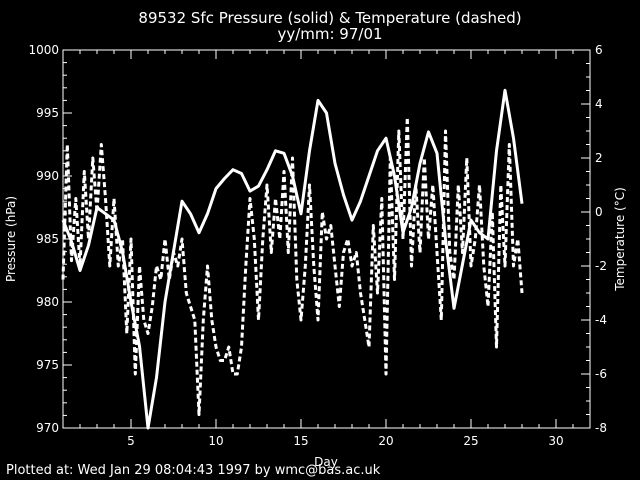 This screenshot has width=640, height=480. I want to click on right-y-tick-label: -6, so click(601, 374).